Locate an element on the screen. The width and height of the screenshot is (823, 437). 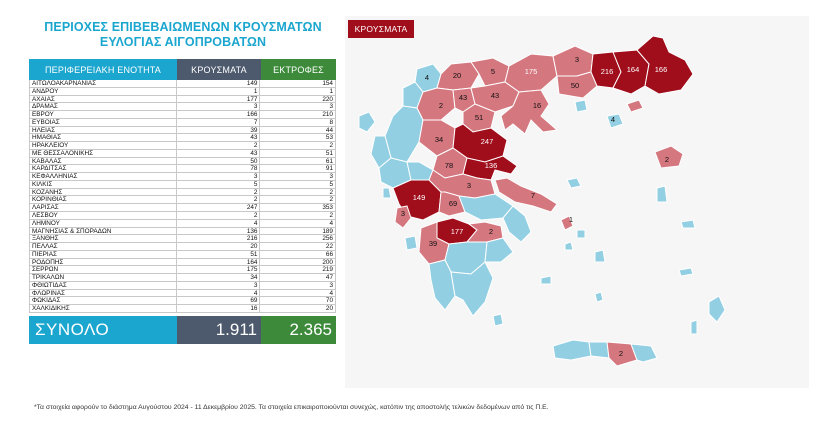
row-area: ΦΛΩΡΙΝΑΣ is located at coordinates (104, 293).